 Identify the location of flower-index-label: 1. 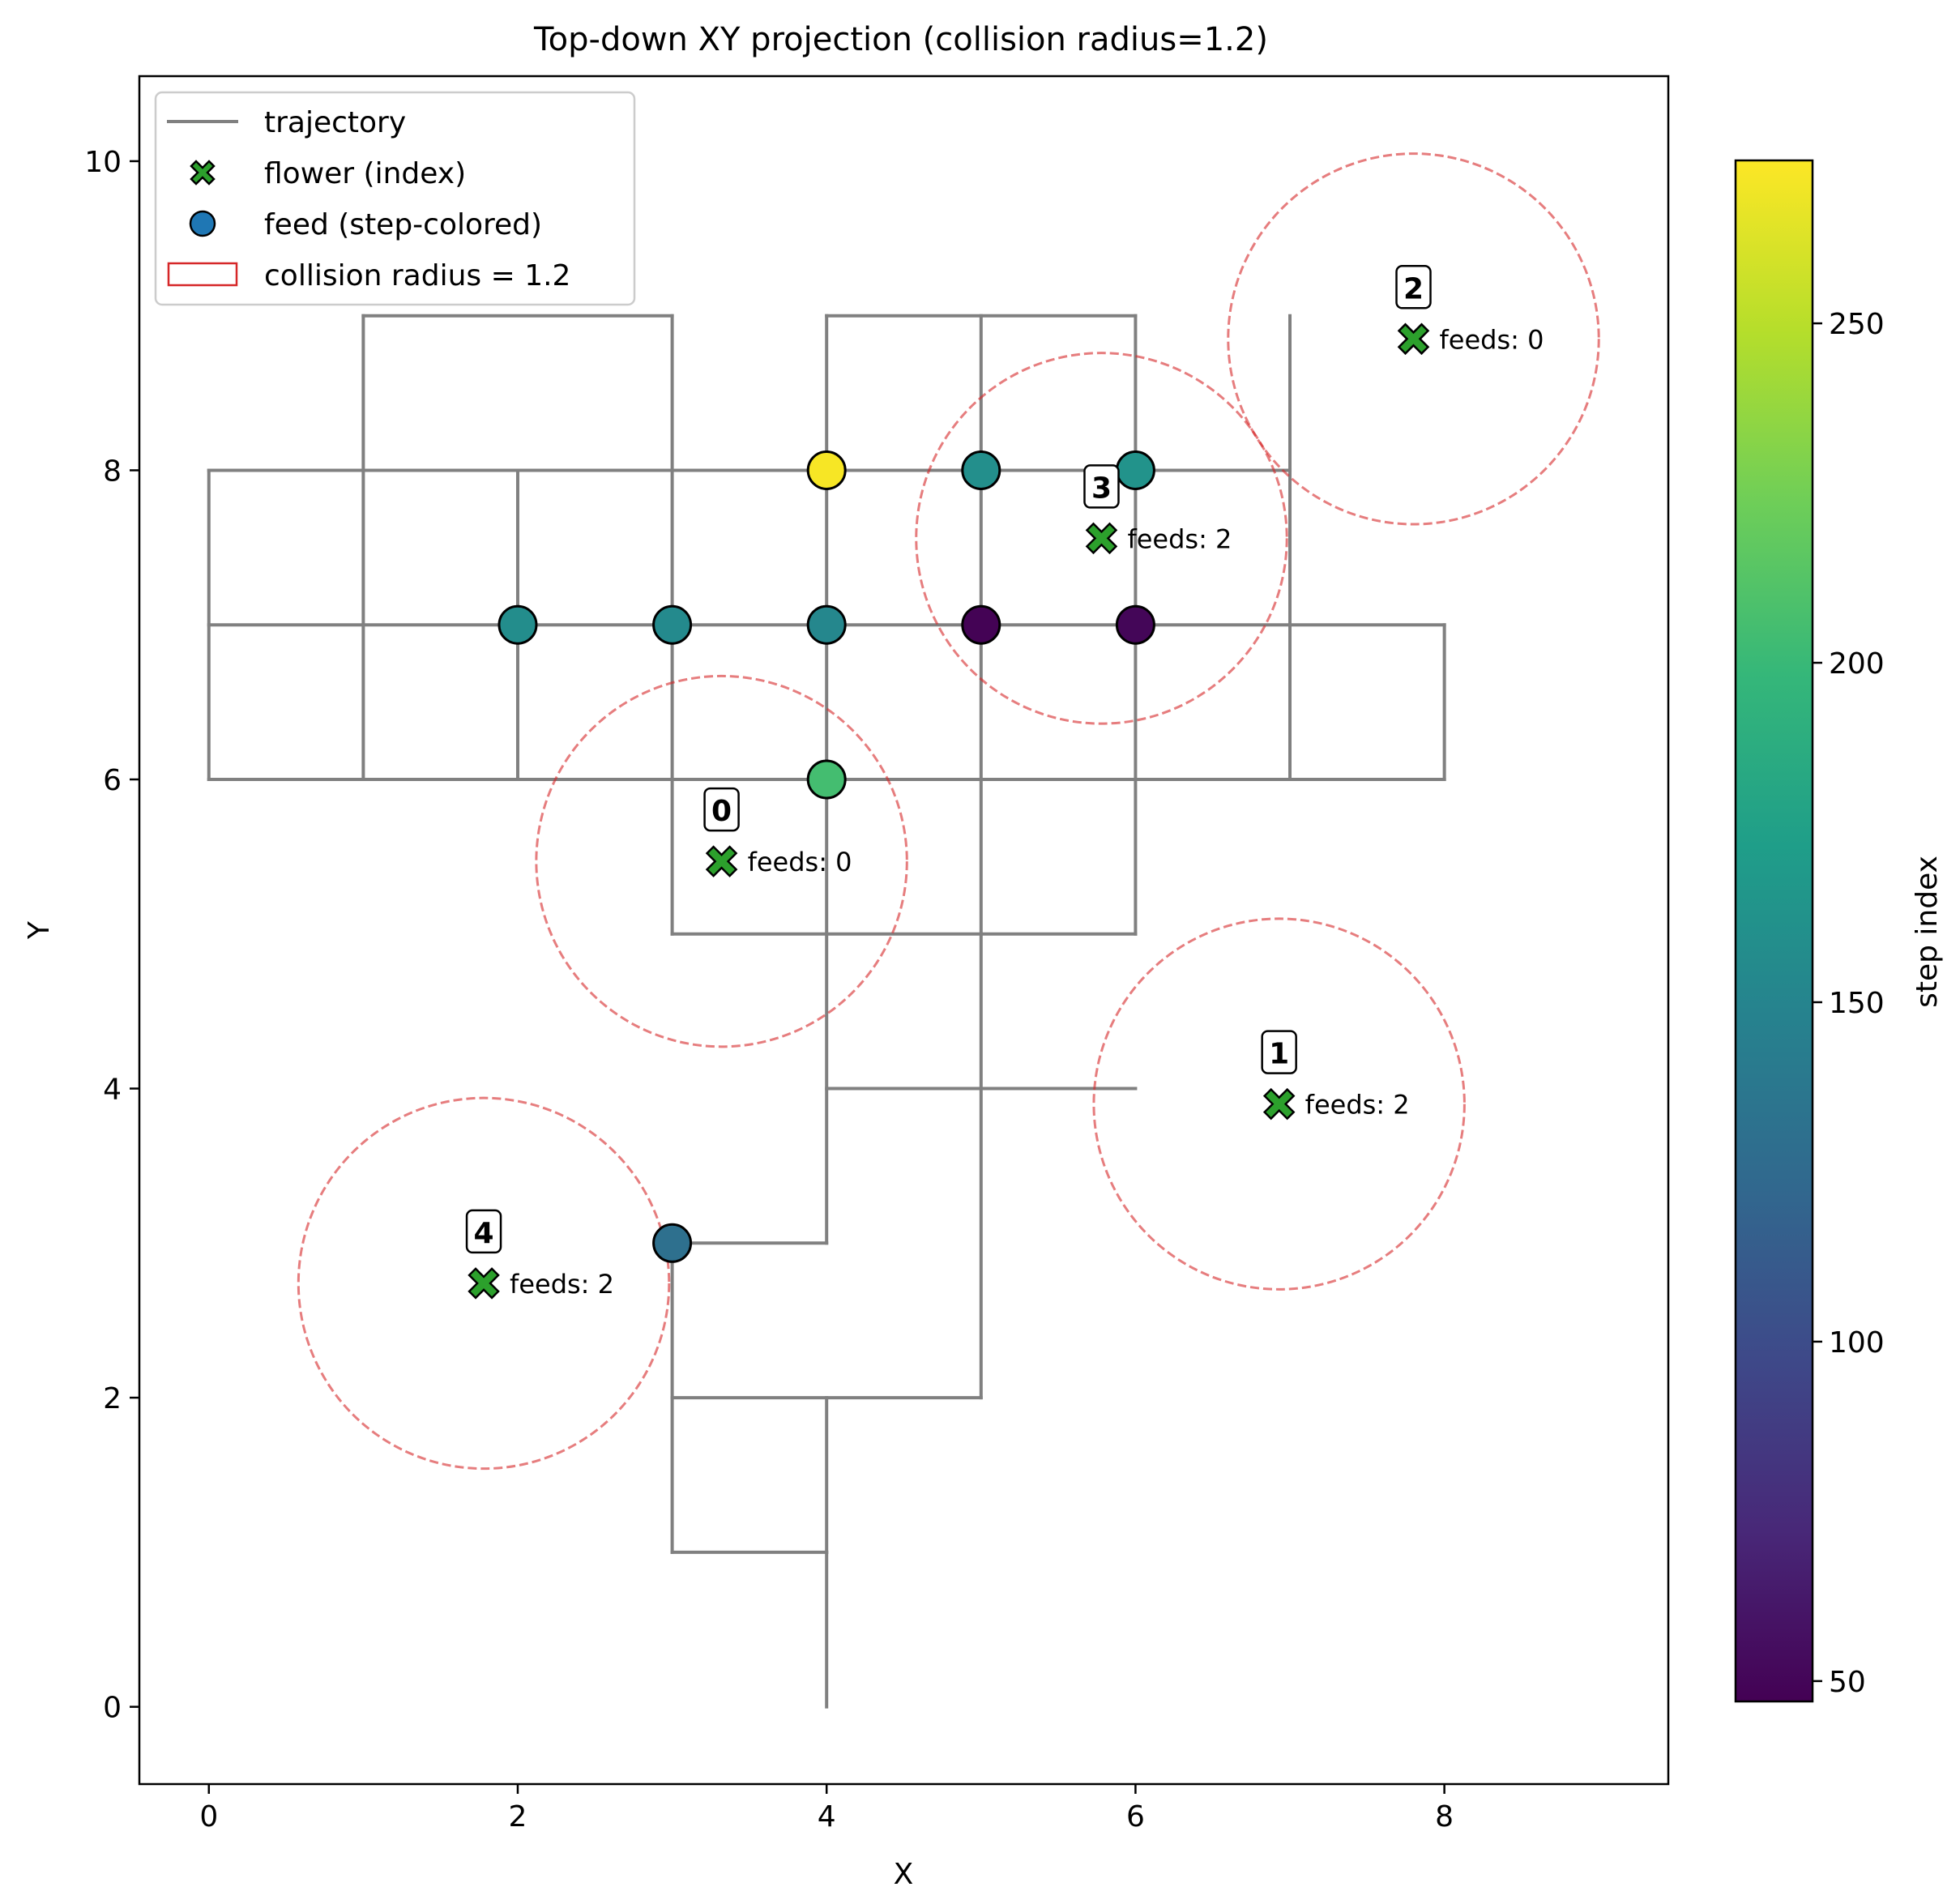
(1279, 1054).